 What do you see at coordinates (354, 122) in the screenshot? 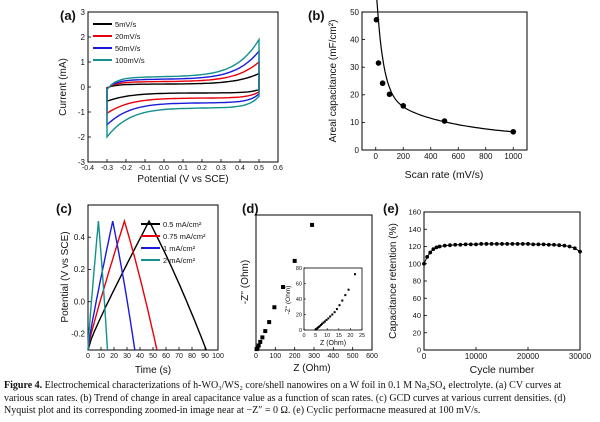
I see `b-yticks-tick-label: 10` at bounding box center [354, 122].